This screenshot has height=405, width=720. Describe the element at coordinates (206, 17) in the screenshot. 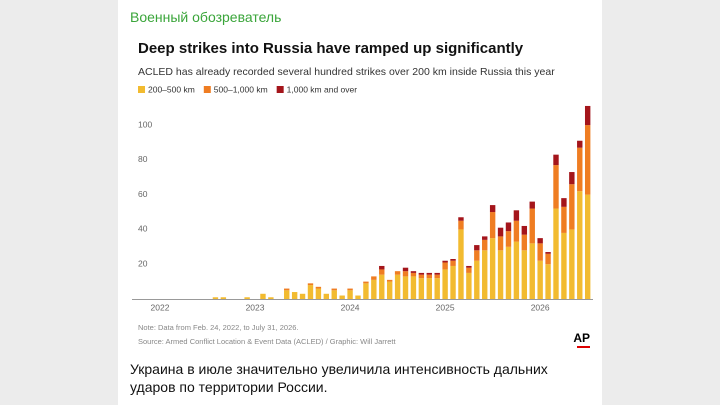

I see `site-name: Военный обозреватель` at that location.